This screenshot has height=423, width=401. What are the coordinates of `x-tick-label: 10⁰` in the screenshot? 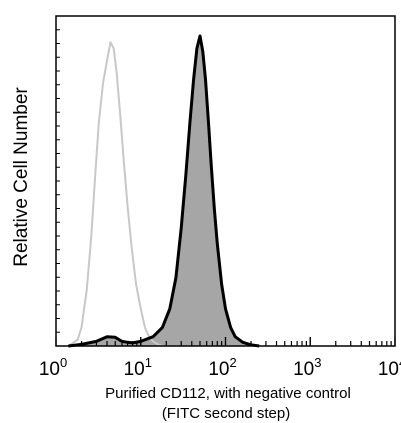 It's located at (53, 367).